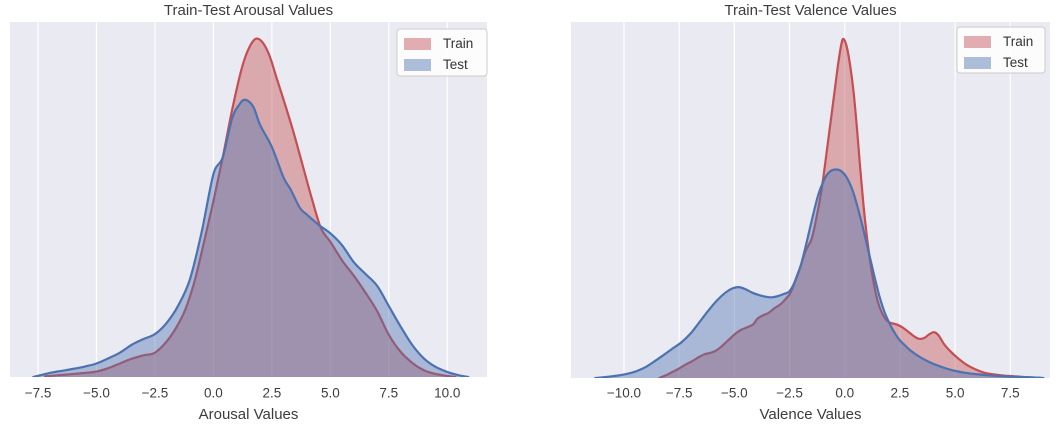 The width and height of the screenshot is (1060, 429). I want to click on arousal-legend: Train Test, so click(442, 52).